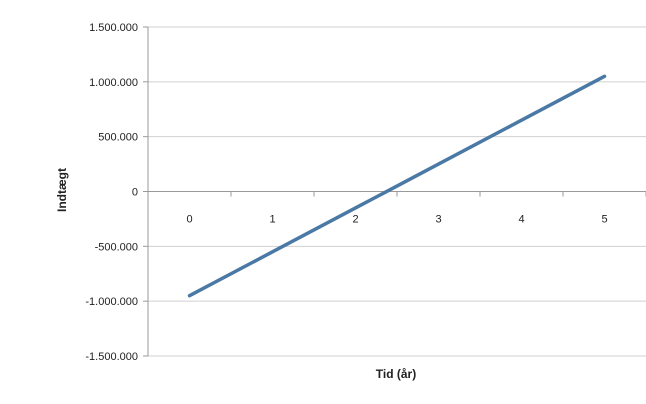 The height and width of the screenshot is (404, 646). Describe the element at coordinates (116, 247) in the screenshot. I see `y-tick-label: -500.000` at that location.